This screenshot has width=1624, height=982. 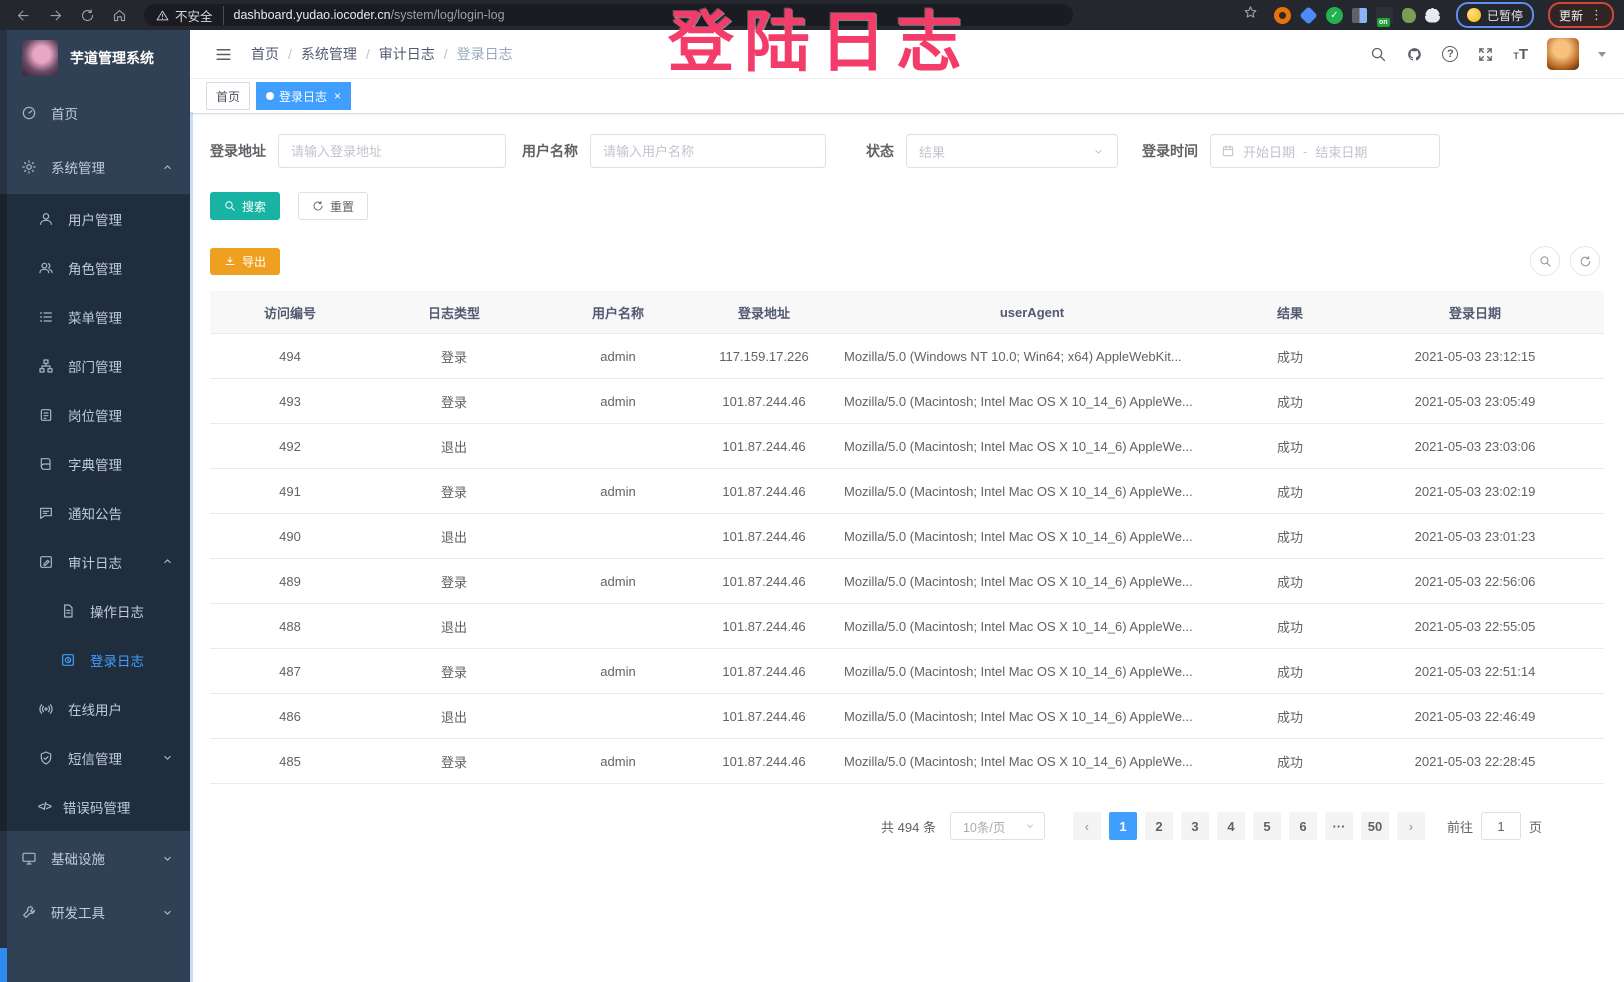 What do you see at coordinates (95, 316) in the screenshot?
I see `sidebar-item-menu-mgmt: 菜单管理` at bounding box center [95, 316].